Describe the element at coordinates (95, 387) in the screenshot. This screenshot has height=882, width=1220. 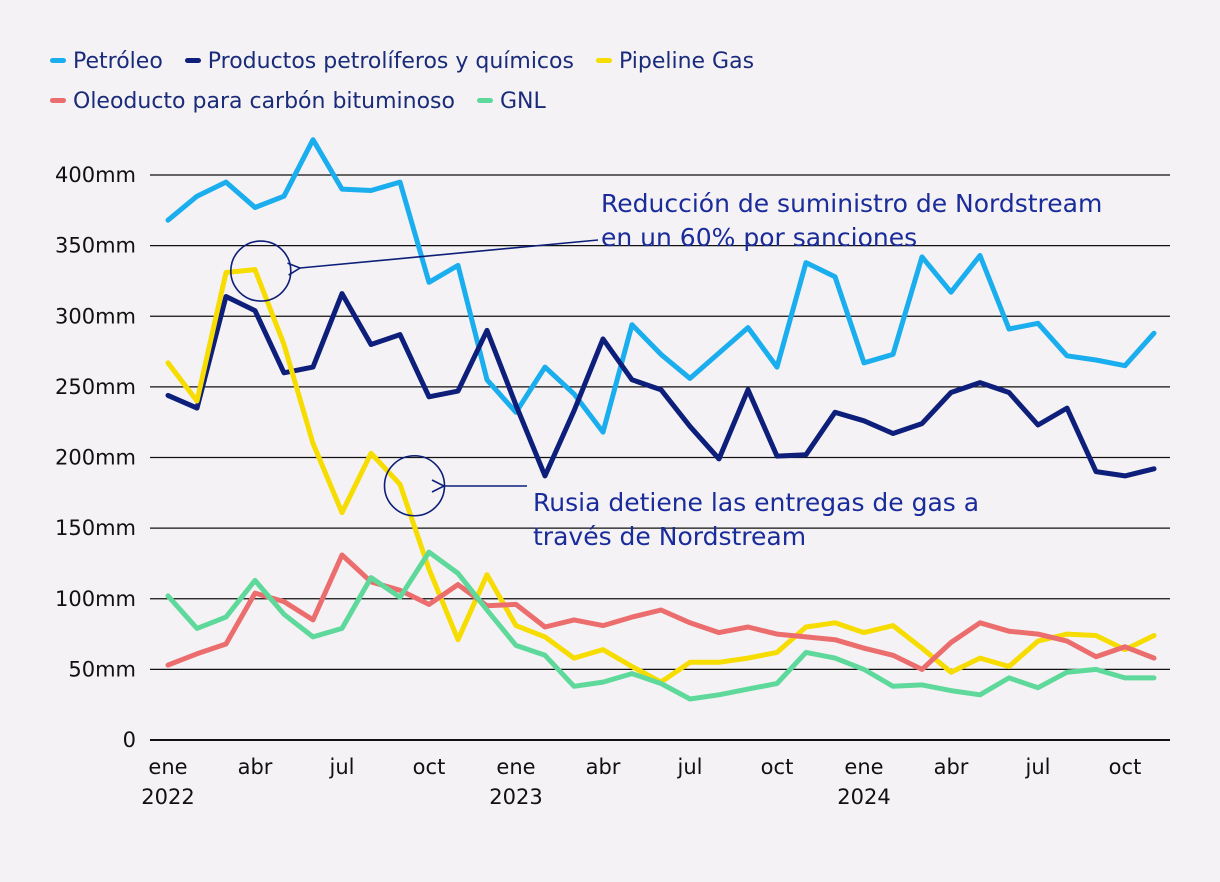
I see `y-tick-label: 250mm` at that location.